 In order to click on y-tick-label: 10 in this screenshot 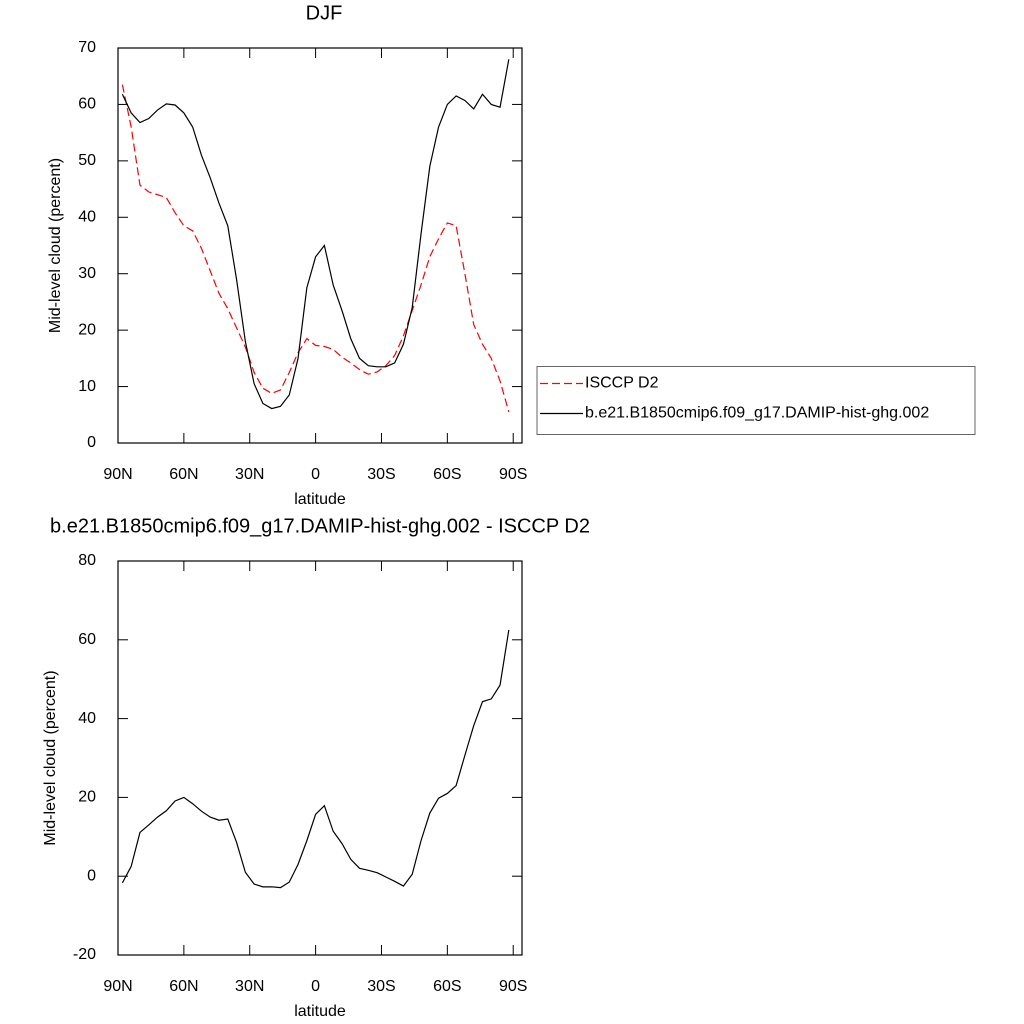, I will do `click(87, 386)`.